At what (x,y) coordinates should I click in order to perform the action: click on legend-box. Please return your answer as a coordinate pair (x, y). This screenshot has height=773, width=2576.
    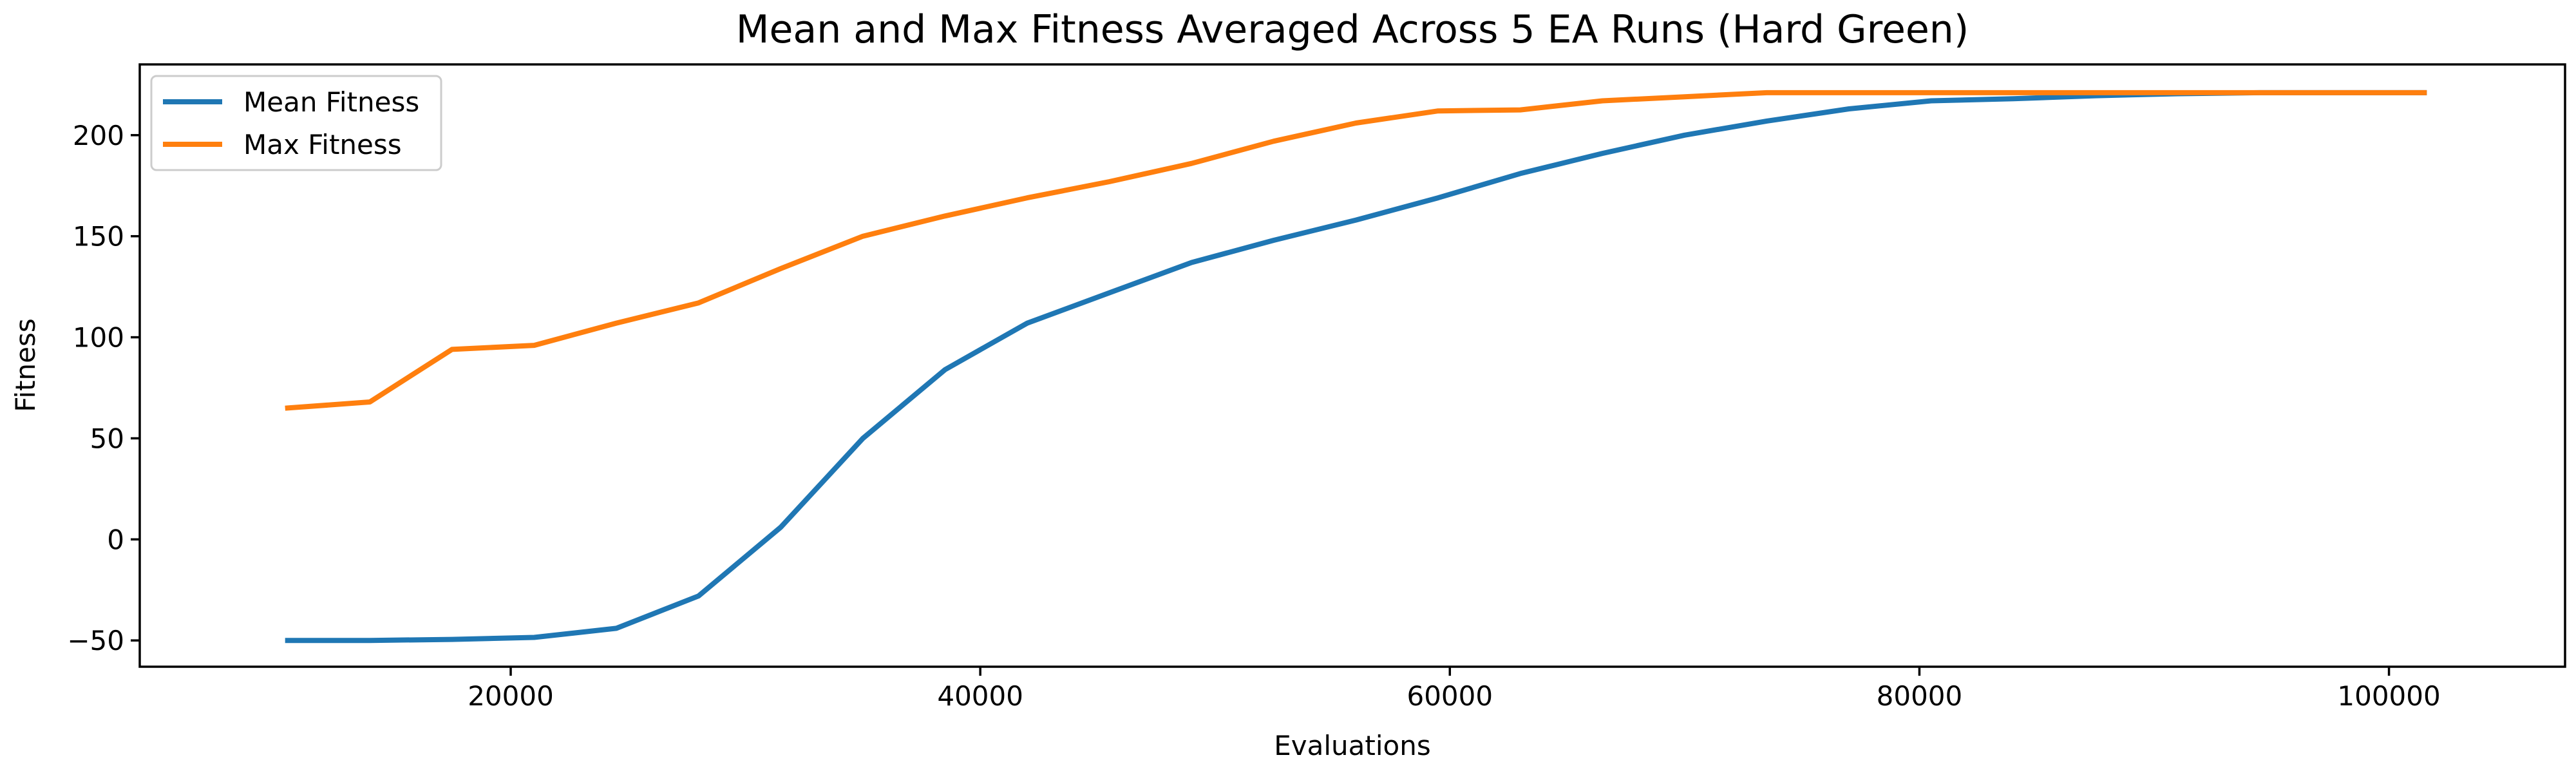
    Looking at the image, I should click on (296, 123).